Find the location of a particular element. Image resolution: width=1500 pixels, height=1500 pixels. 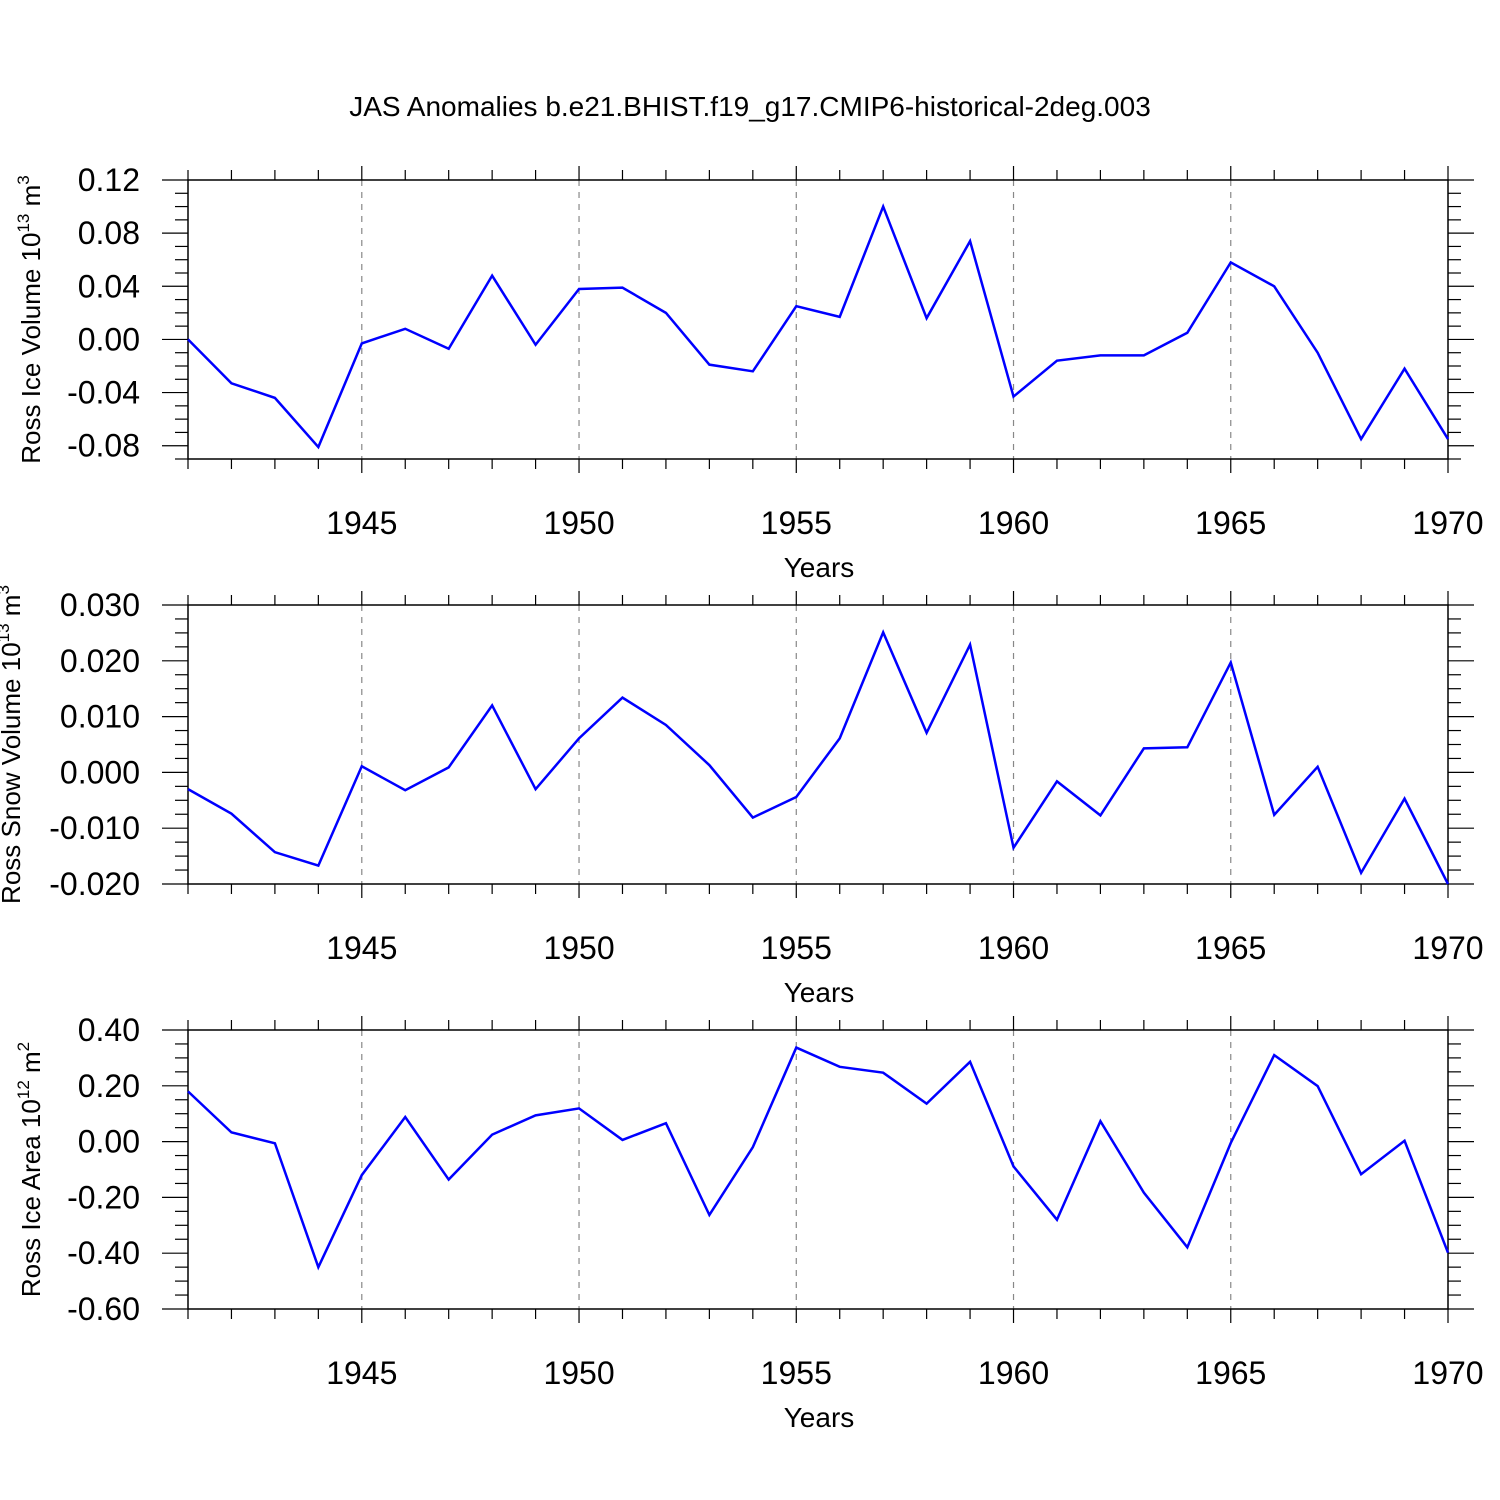

y-tick-label: 0.020 is located at coordinates (100, 661).